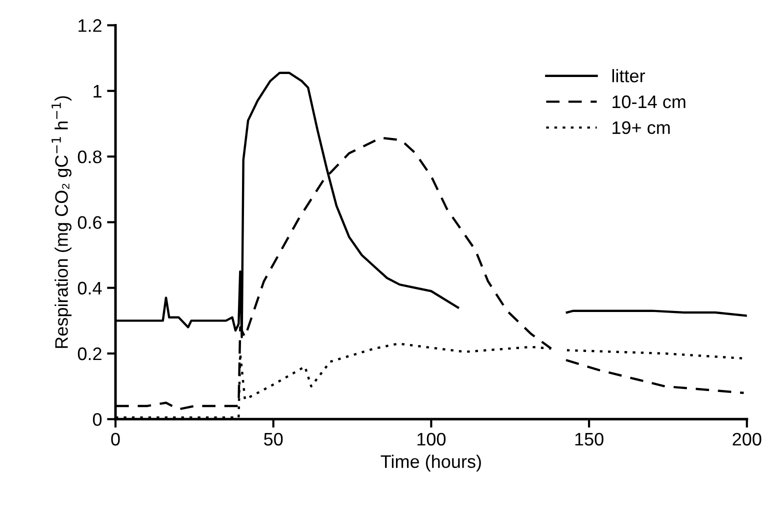 The height and width of the screenshot is (505, 770). What do you see at coordinates (90, 353) in the screenshot?
I see `y-tick-label: 0.2` at bounding box center [90, 353].